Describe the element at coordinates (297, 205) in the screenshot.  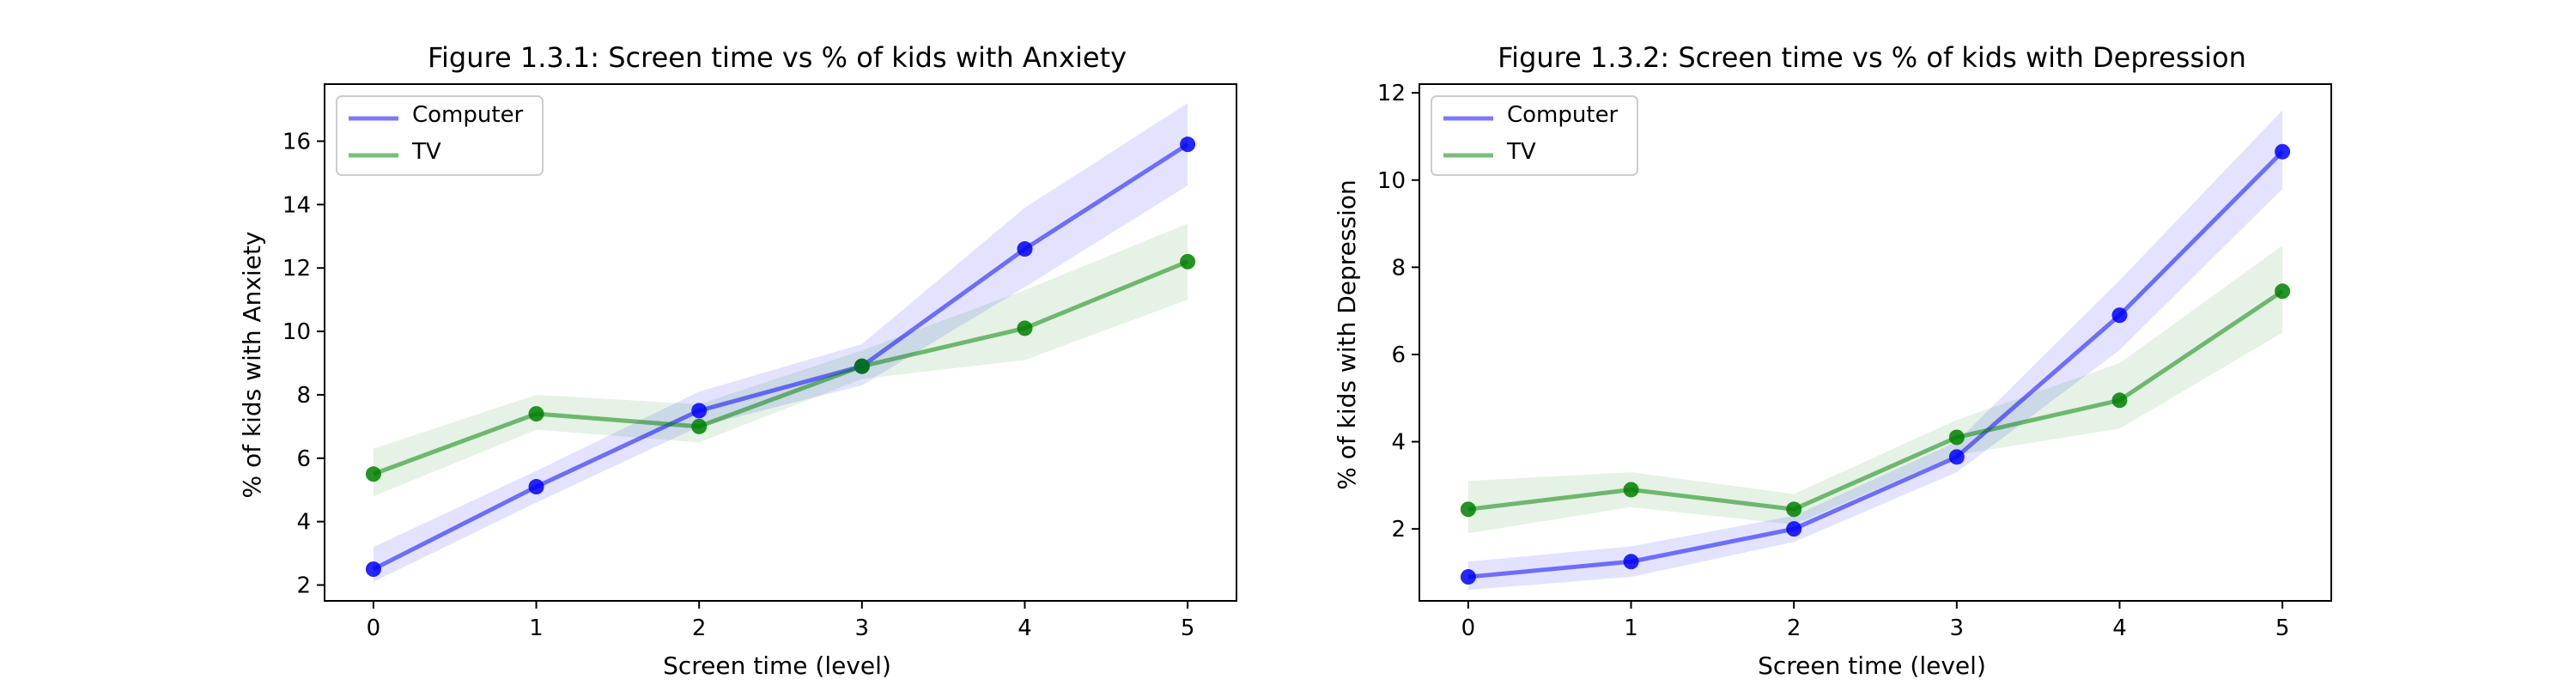
I see `y-tick-label-anxiety: 14` at that location.